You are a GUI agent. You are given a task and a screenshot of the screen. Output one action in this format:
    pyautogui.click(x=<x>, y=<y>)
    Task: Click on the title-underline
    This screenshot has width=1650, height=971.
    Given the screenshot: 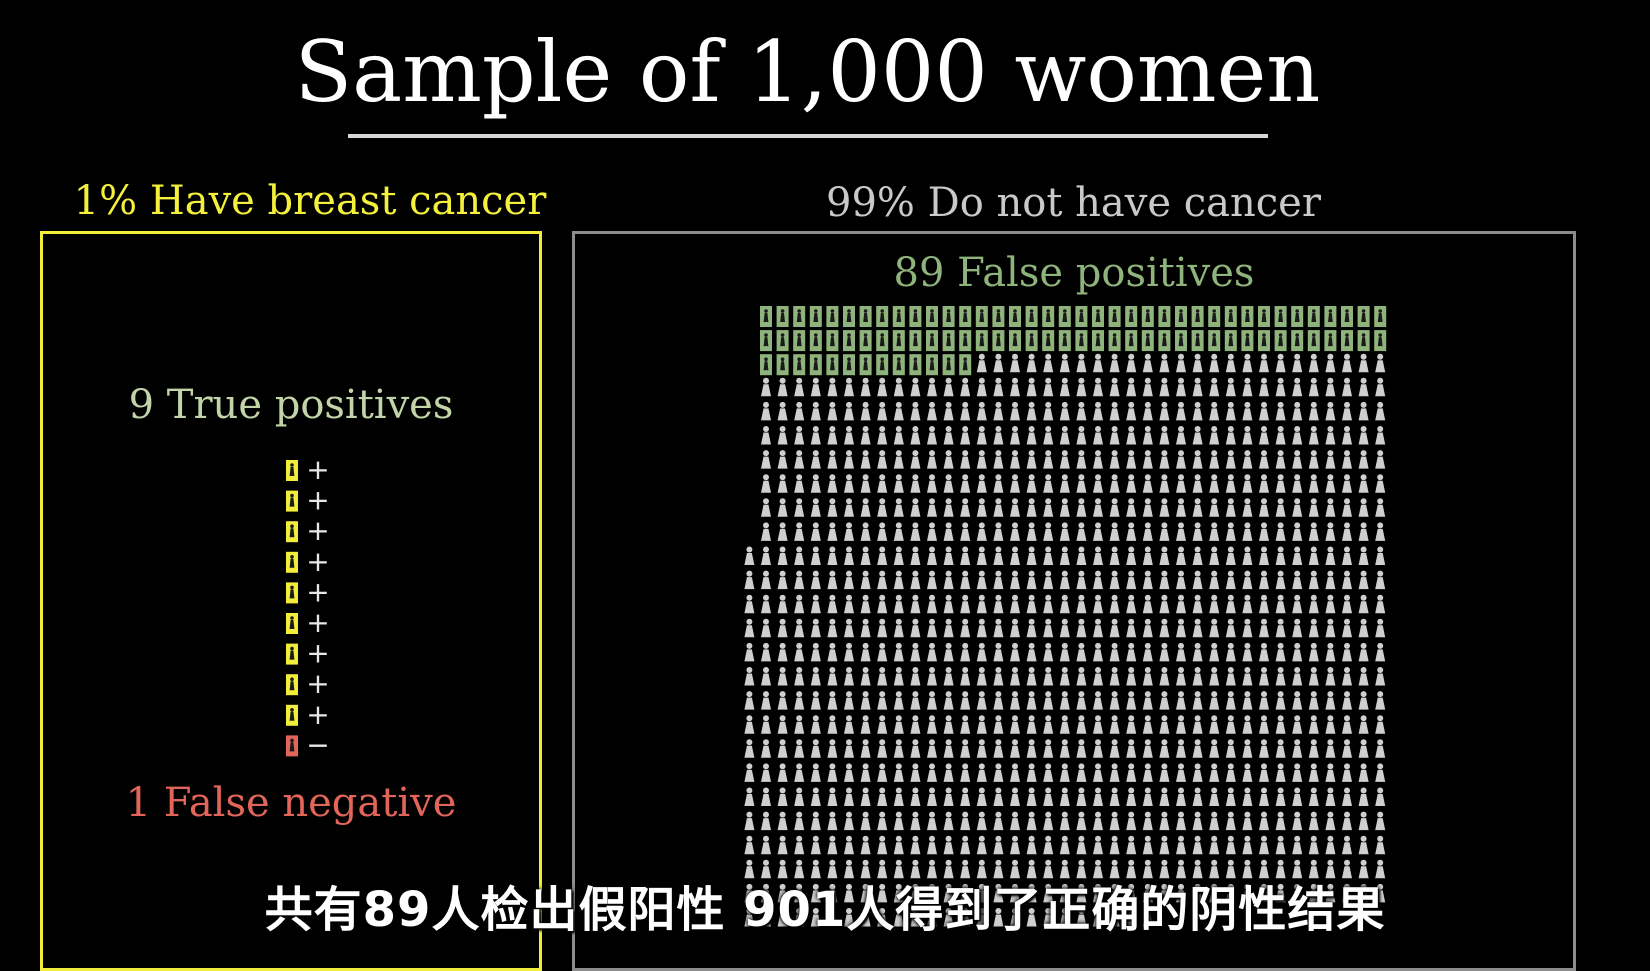 What is the action you would take?
    pyautogui.click(x=808, y=136)
    